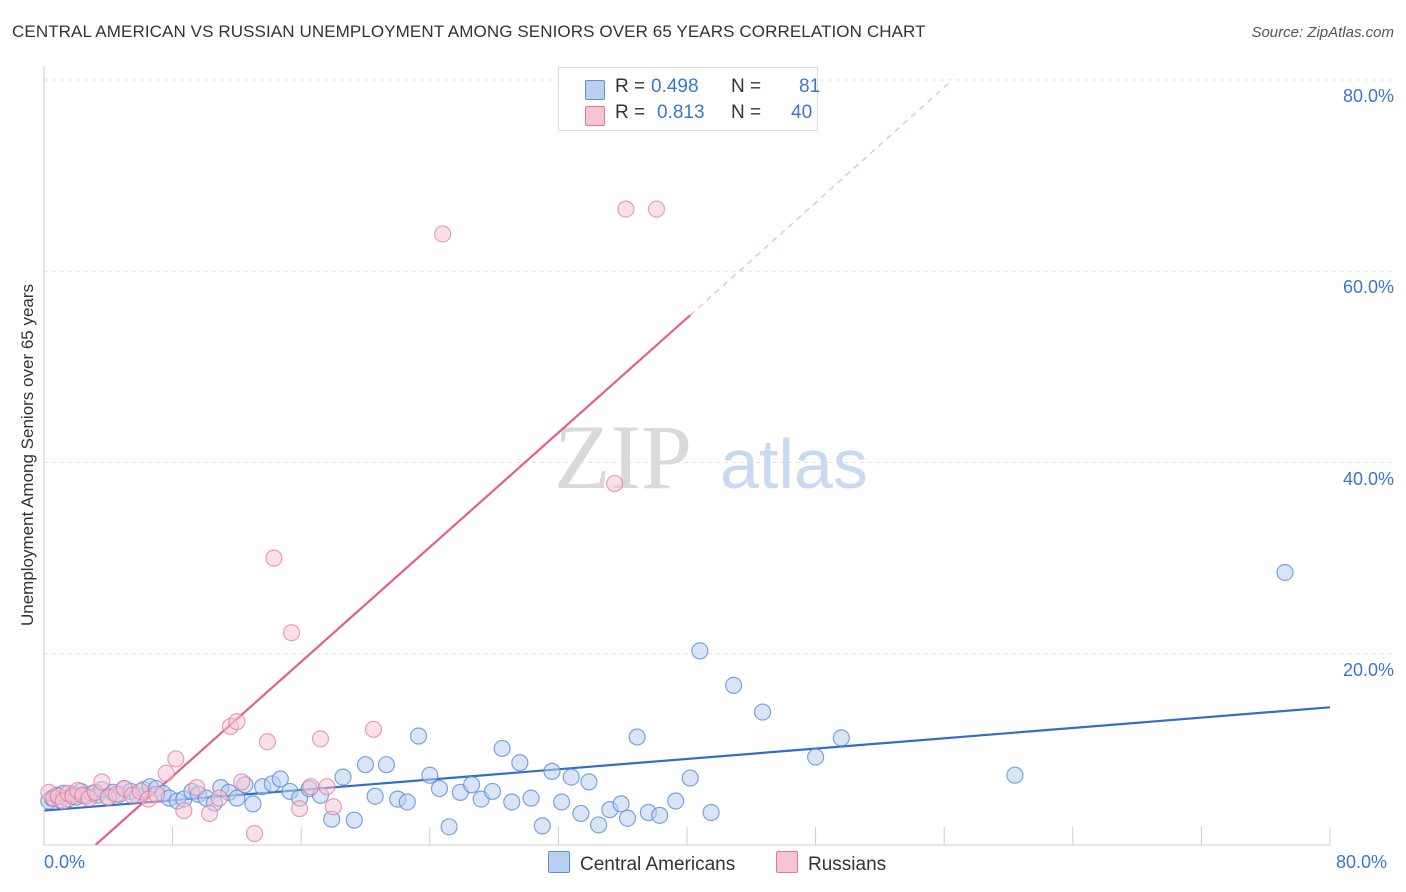 Image resolution: width=1406 pixels, height=892 pixels. I want to click on central-swatch, so click(595, 90).